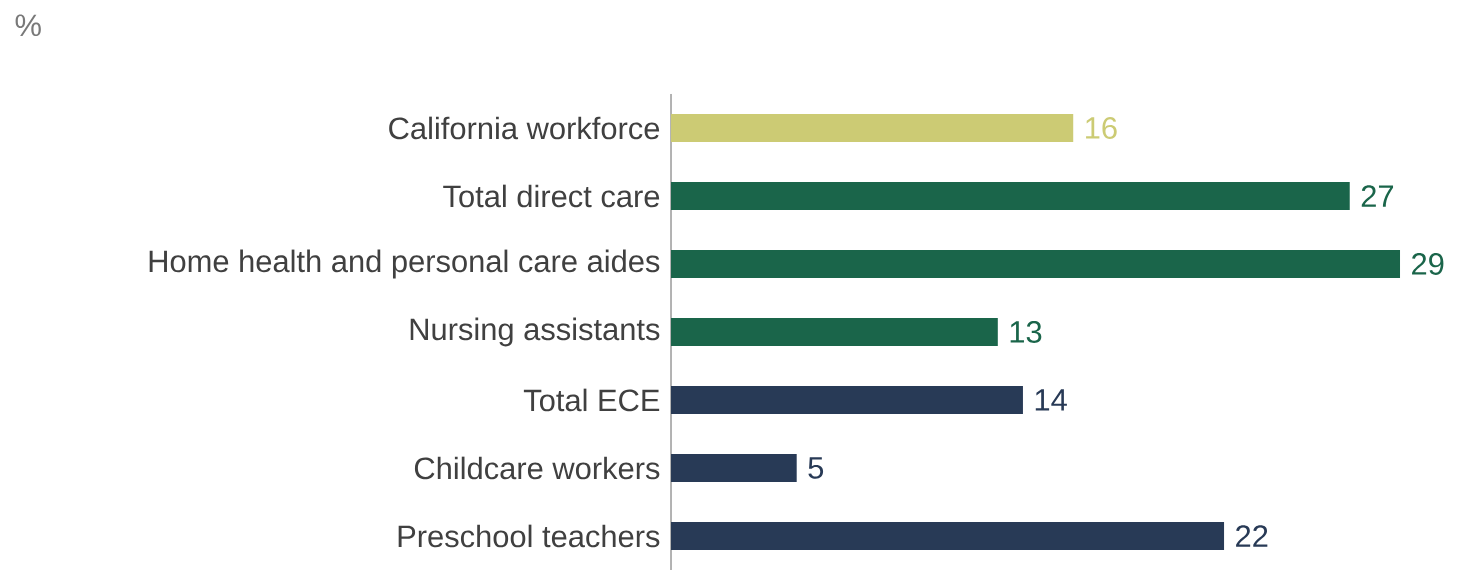 The height and width of the screenshot is (570, 1464). I want to click on y-tick-label: Home health and personal care aides, so click(404, 264).